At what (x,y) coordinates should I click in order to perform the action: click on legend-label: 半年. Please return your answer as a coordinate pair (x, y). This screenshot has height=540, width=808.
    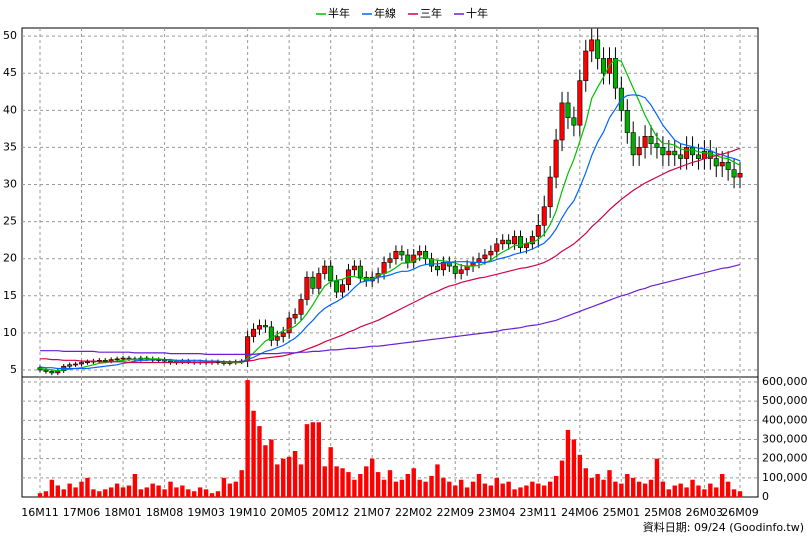
    Looking at the image, I should click on (339, 13).